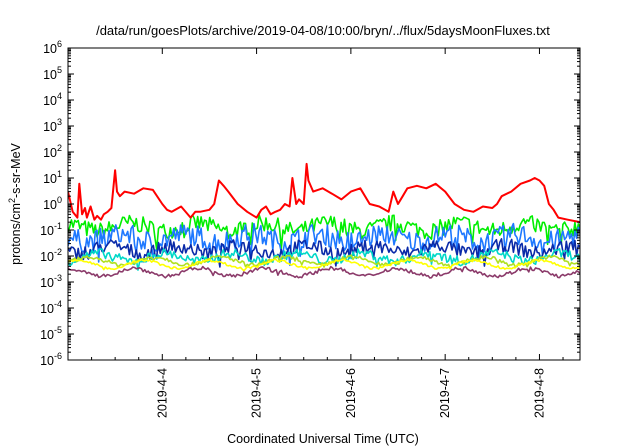 The width and height of the screenshot is (640, 448). What do you see at coordinates (52, 47) in the screenshot?
I see `y-tick-label: 10⁶` at bounding box center [52, 47].